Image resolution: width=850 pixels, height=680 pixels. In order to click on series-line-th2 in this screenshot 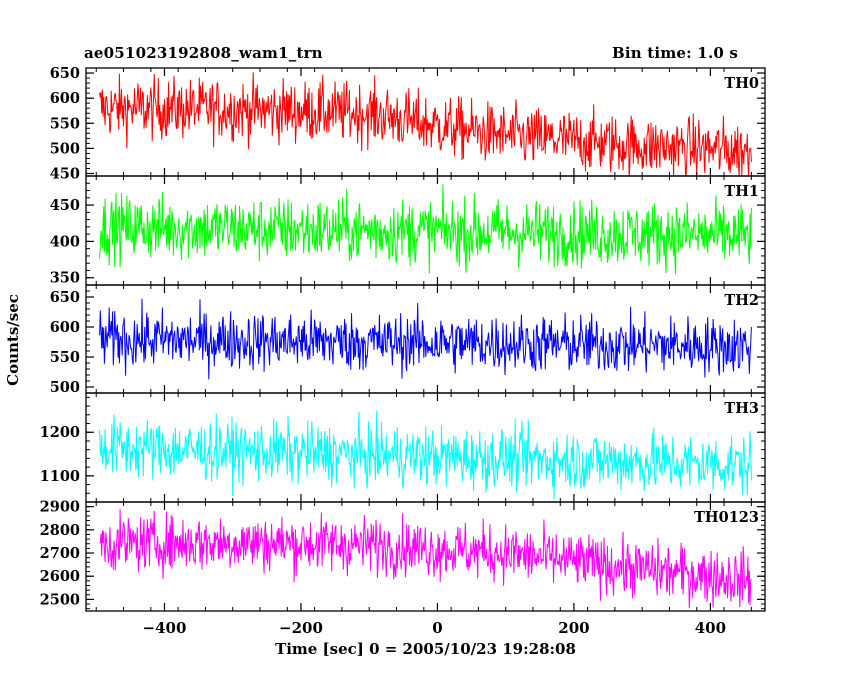, I will do `click(425, 339)`.